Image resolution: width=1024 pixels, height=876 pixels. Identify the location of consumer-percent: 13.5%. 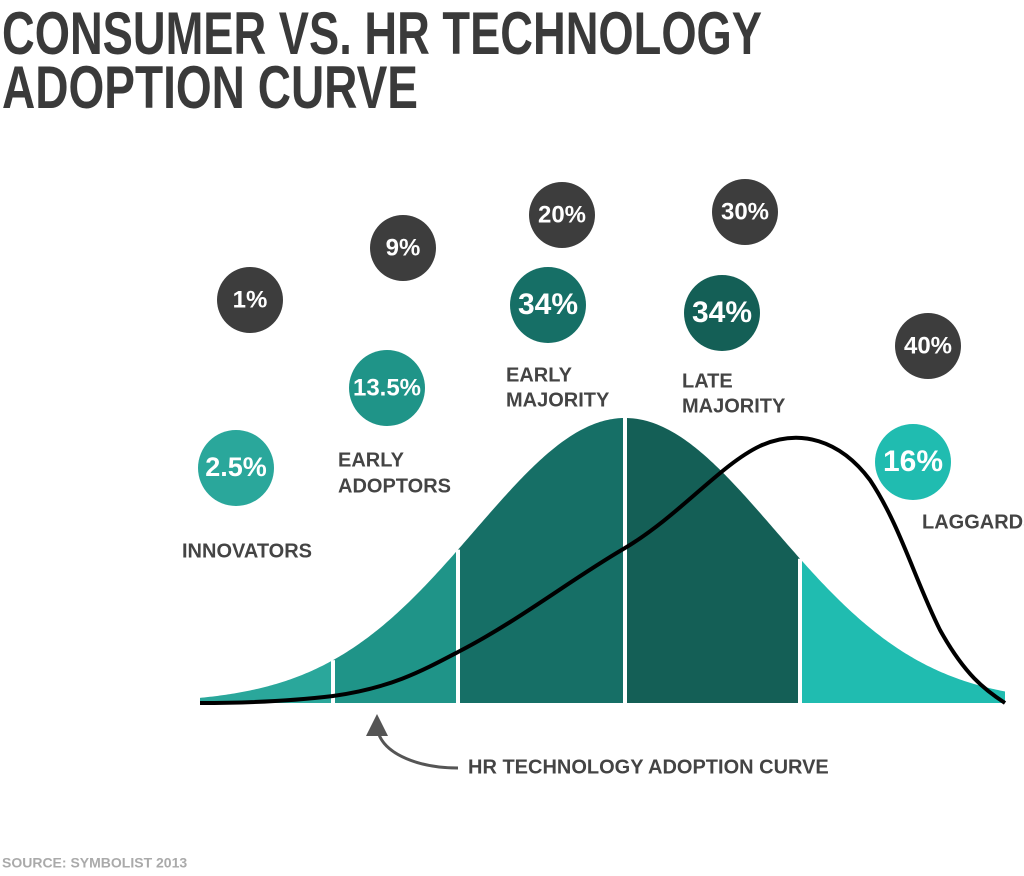
(387, 387).